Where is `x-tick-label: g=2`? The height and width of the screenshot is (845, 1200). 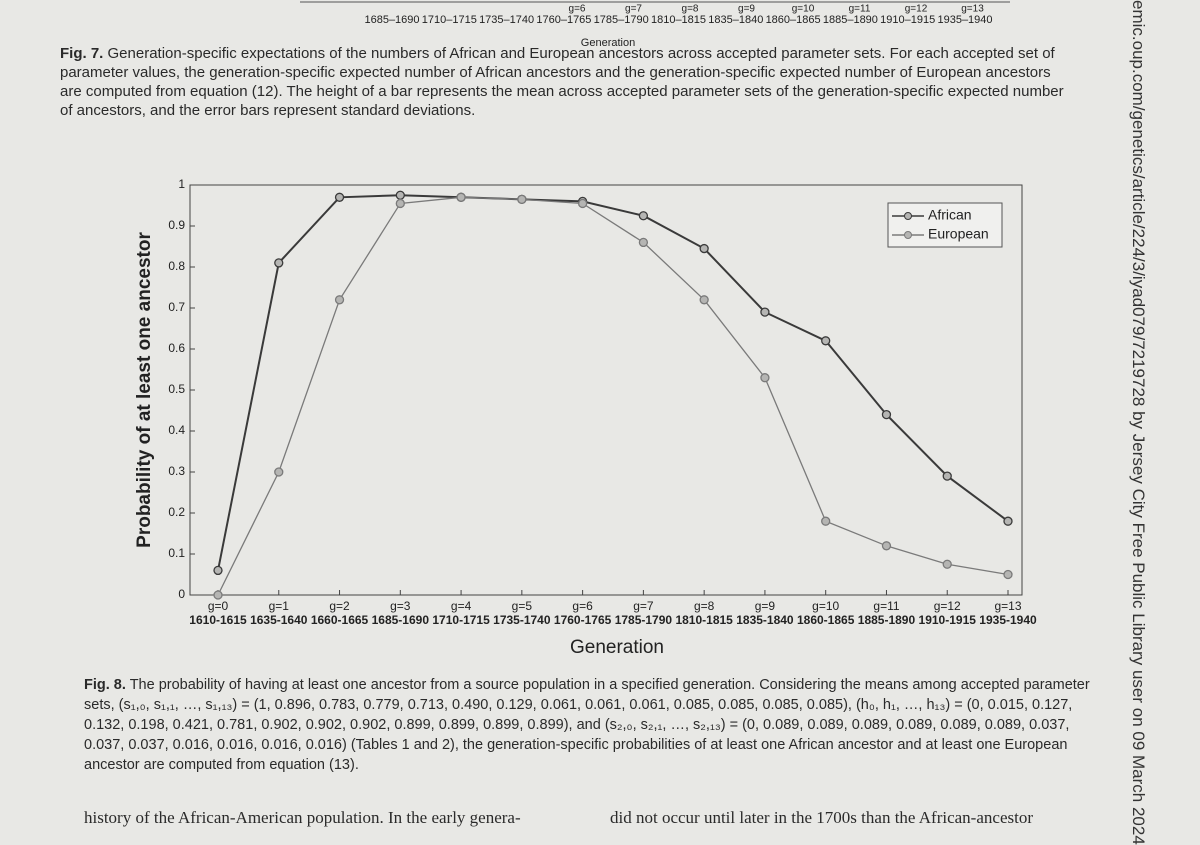
x-tick-label: g=2 is located at coordinates (339, 606).